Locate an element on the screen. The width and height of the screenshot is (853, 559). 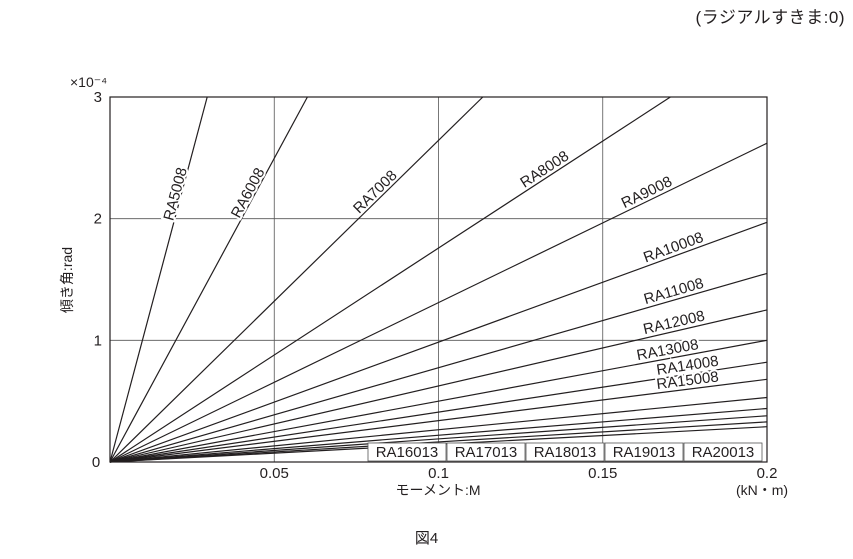
series-label: RA16013 is located at coordinates (407, 452).